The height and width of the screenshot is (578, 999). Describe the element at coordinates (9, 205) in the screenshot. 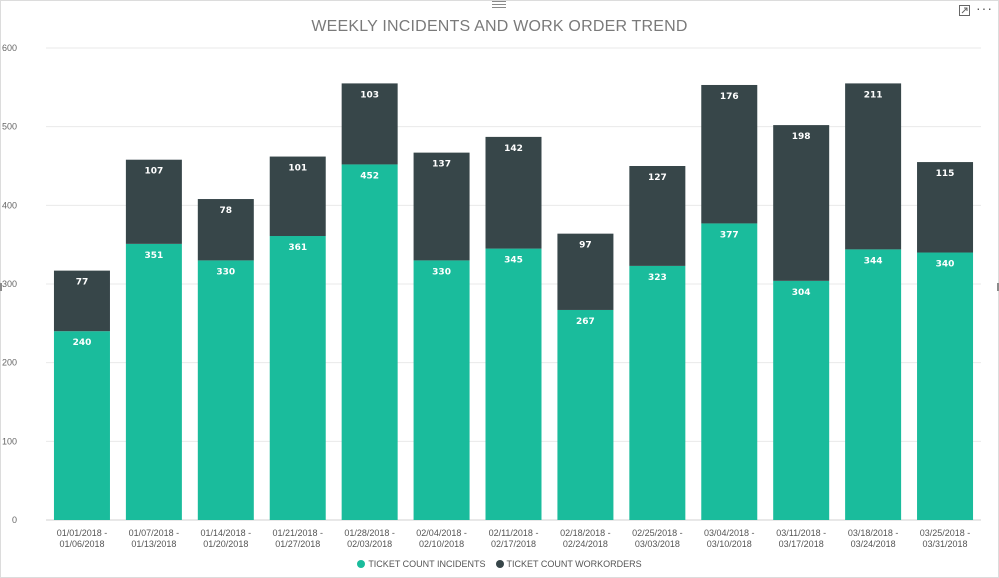

I see `y-tick-label-400: 400` at that location.